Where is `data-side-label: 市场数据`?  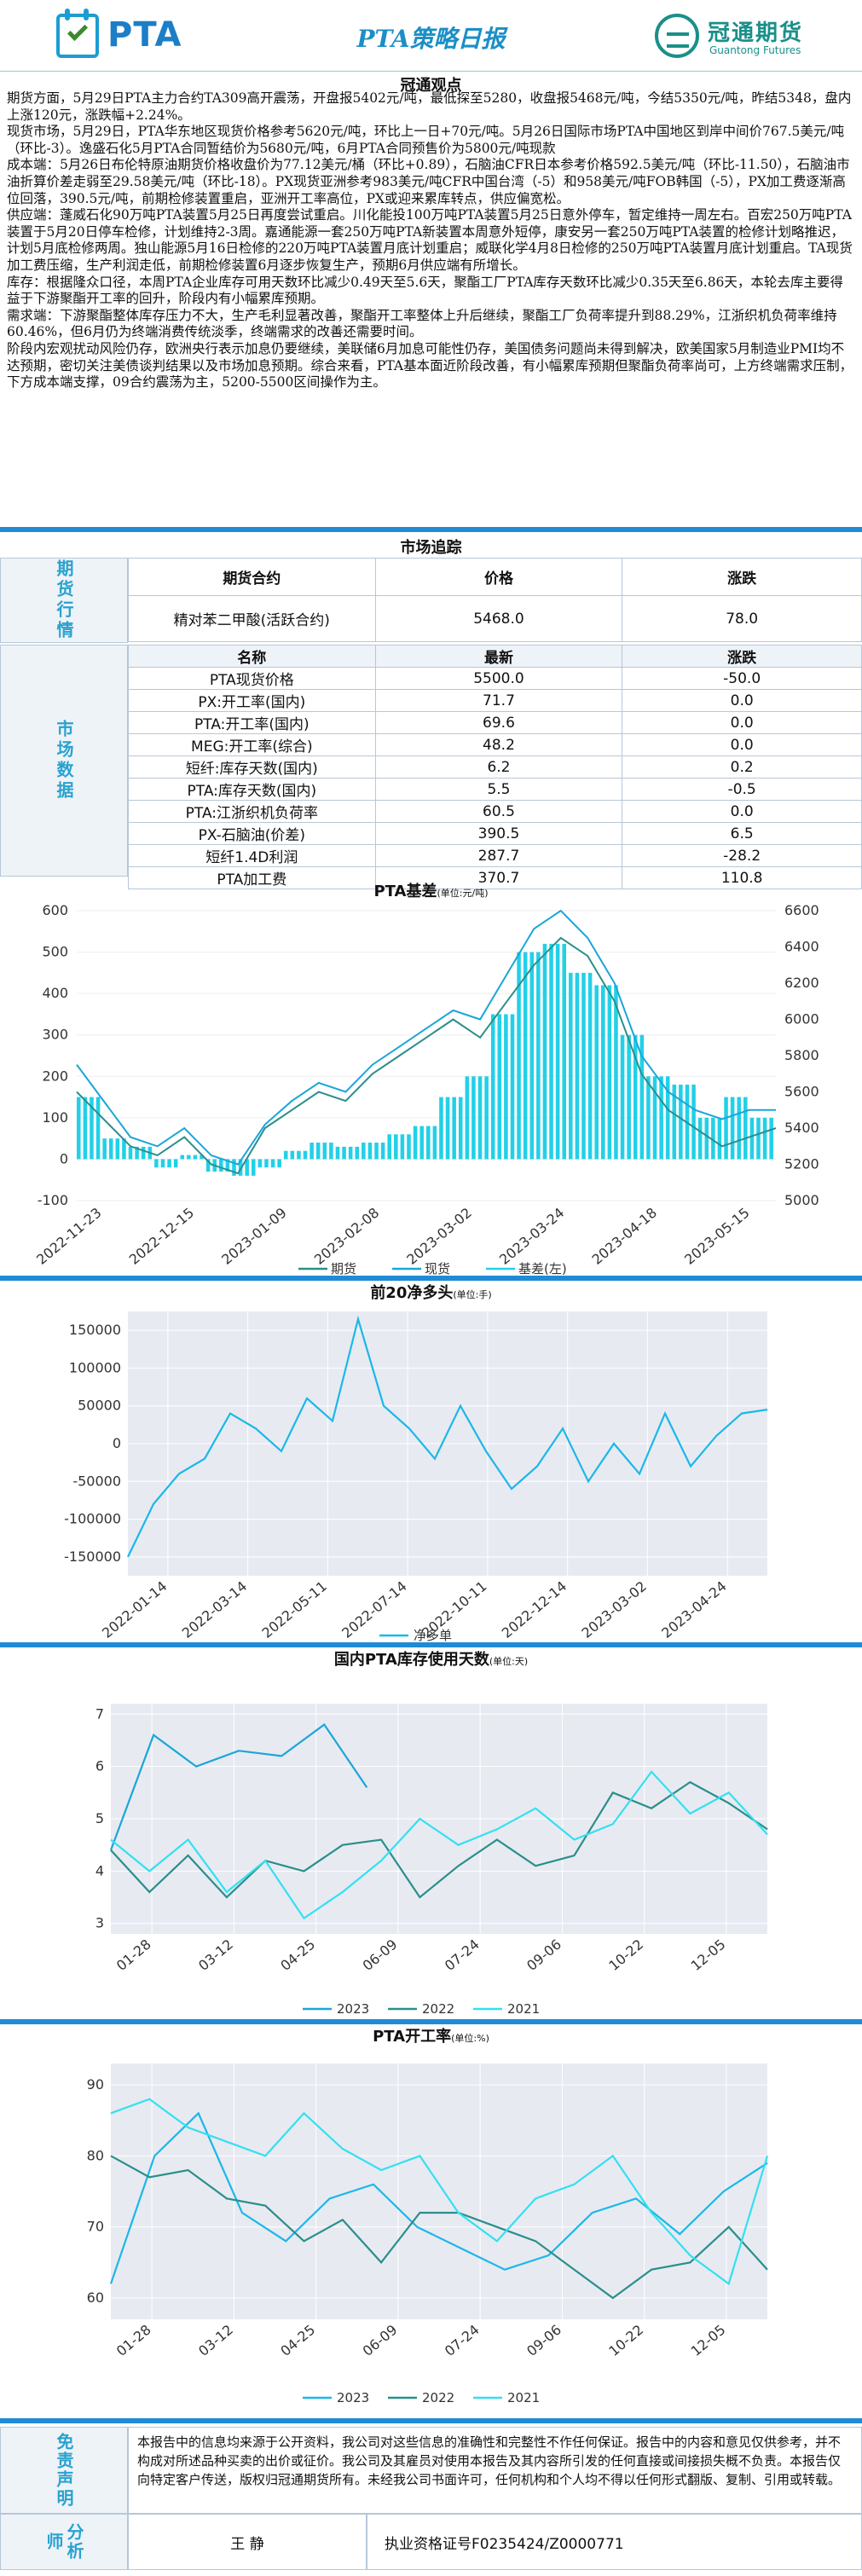
data-side-label: 市场数据 is located at coordinates (64, 761).